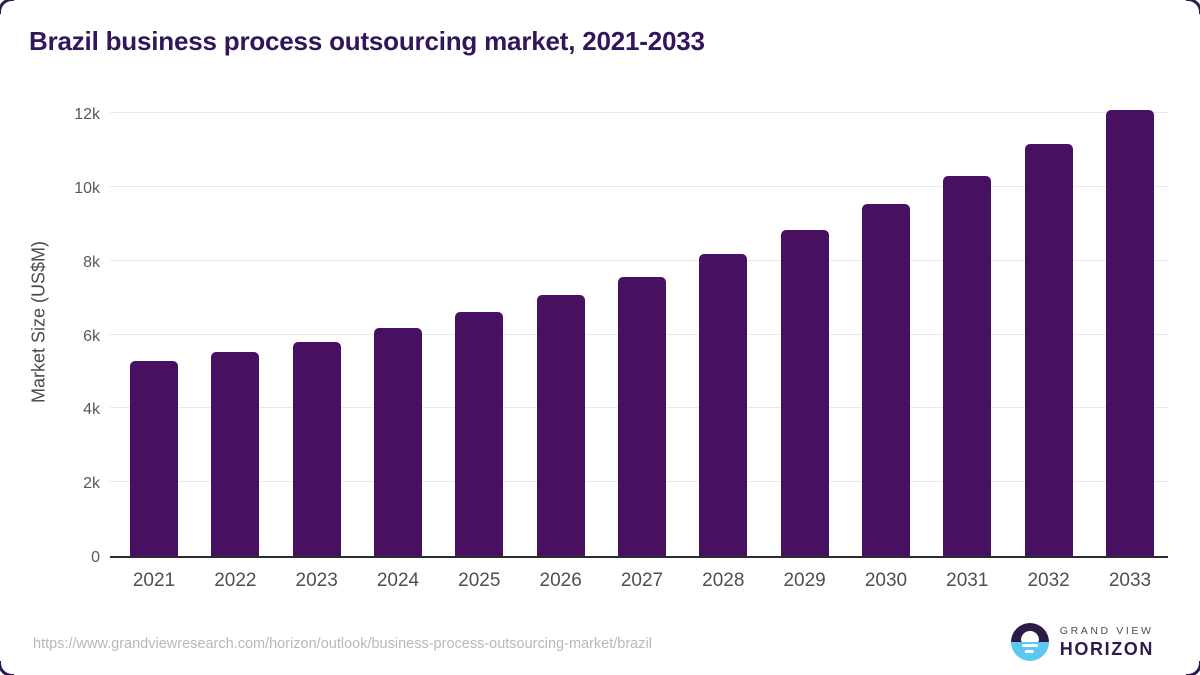  Describe the element at coordinates (95, 557) in the screenshot. I see `y-tick-label: 0` at that location.